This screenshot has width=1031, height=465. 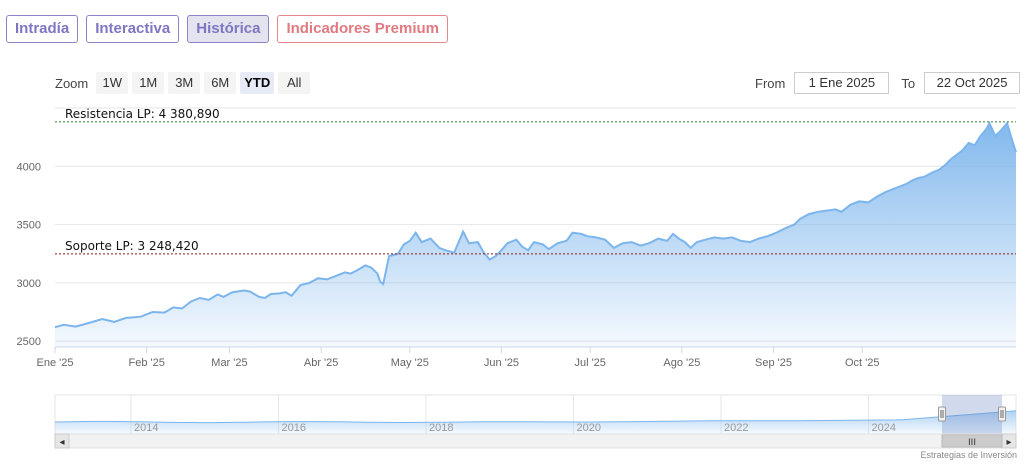 I want to click on y-axis: 2500 3000 3500 4000, so click(x=29, y=254).